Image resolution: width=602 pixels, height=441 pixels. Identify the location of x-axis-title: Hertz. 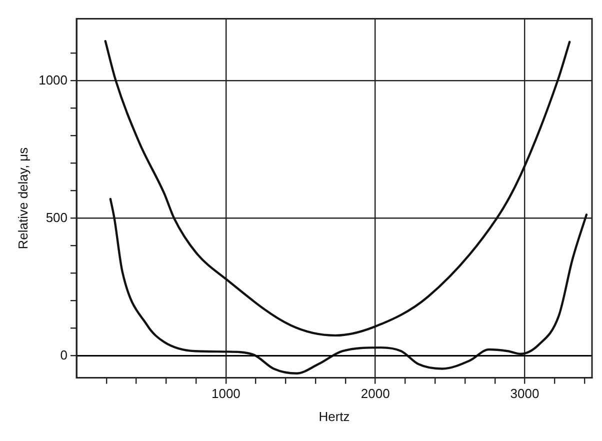
(334, 416).